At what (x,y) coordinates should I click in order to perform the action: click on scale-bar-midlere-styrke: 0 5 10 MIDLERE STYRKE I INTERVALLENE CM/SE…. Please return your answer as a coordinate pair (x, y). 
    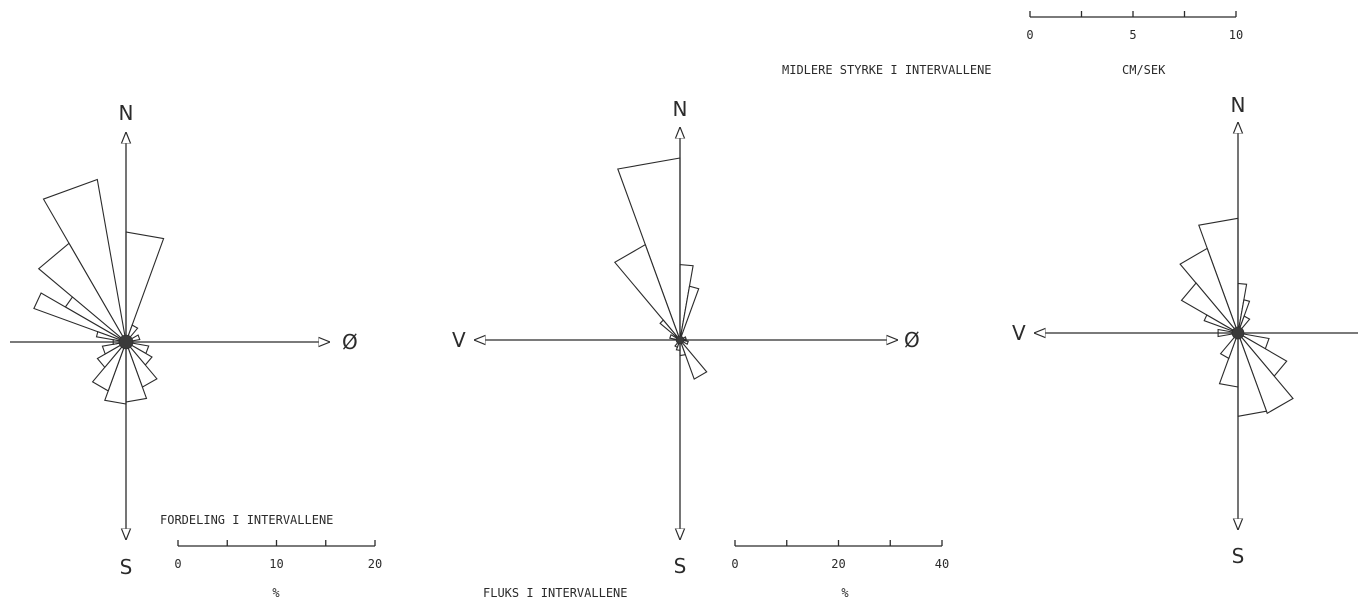
    Looking at the image, I should click on (1012, 44).